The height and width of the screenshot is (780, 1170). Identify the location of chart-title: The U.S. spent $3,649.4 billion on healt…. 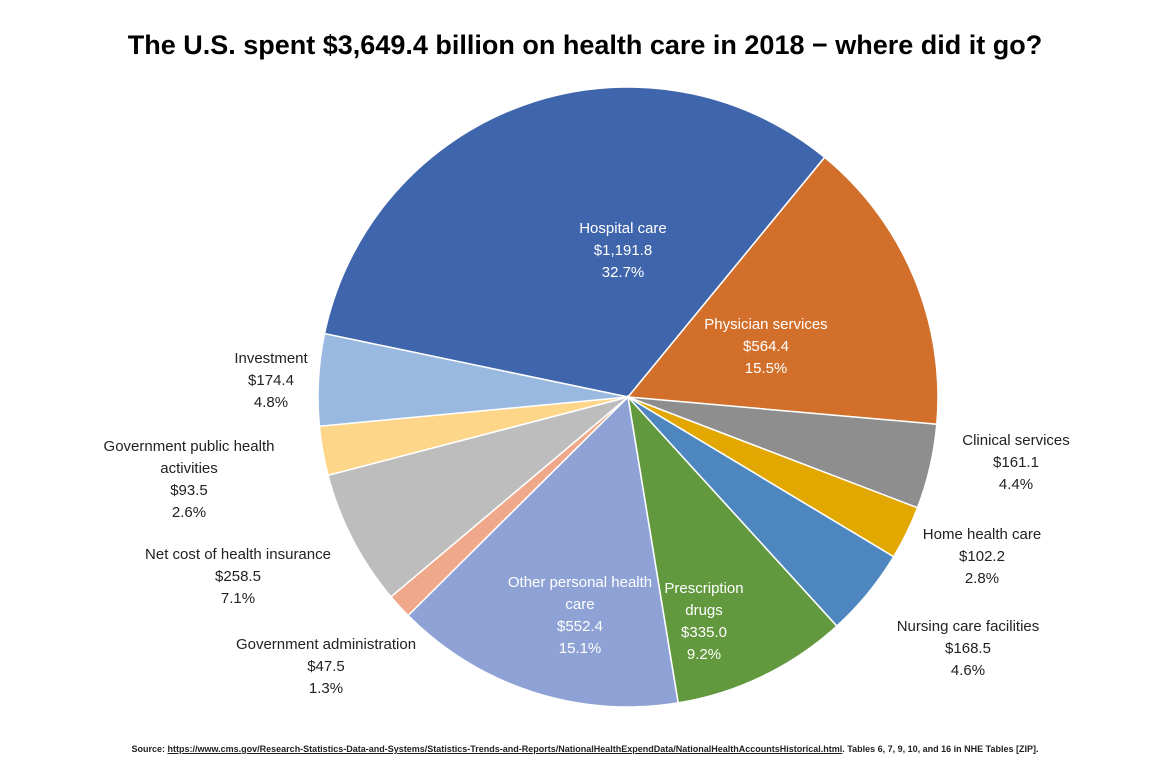
(585, 45).